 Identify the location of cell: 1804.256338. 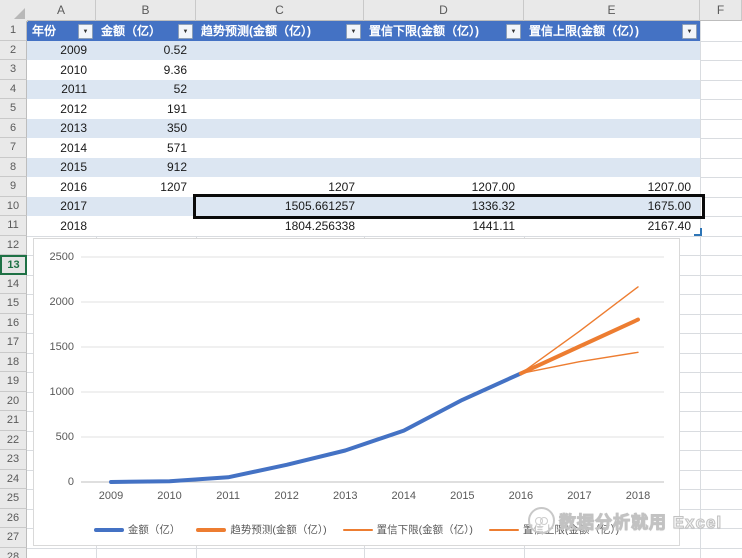
(280, 226).